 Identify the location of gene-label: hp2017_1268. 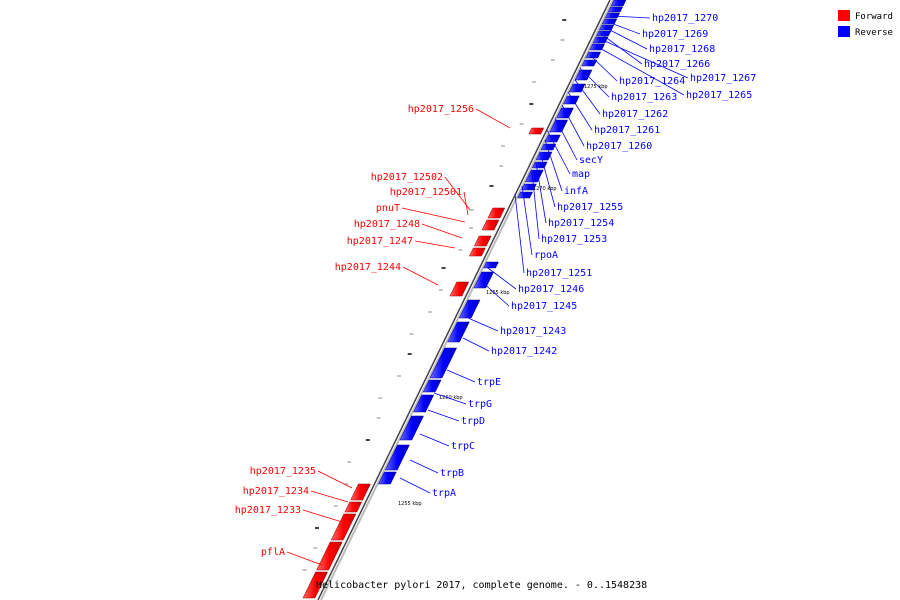
(682, 49).